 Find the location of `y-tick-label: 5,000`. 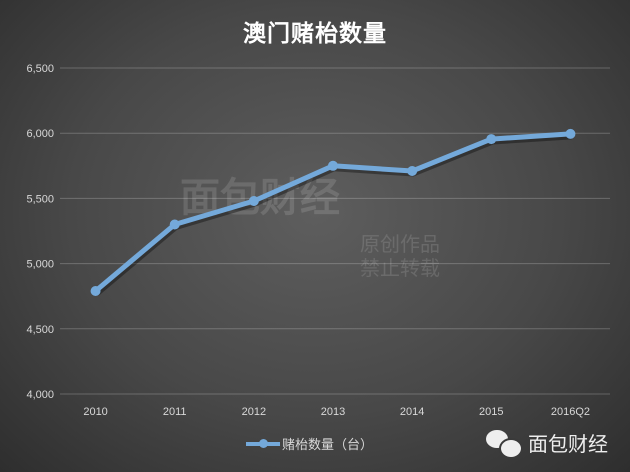

y-tick-label: 5,000 is located at coordinates (40, 265).